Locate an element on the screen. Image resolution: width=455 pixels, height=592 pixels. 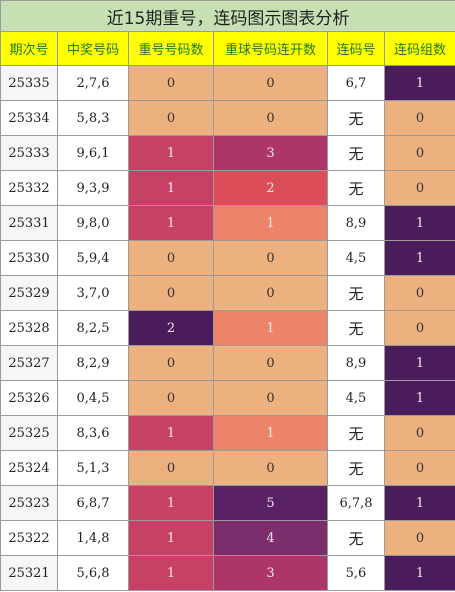
table-row: 25330 5,9,4 0 0 4,5 1 is located at coordinates (227, 258).